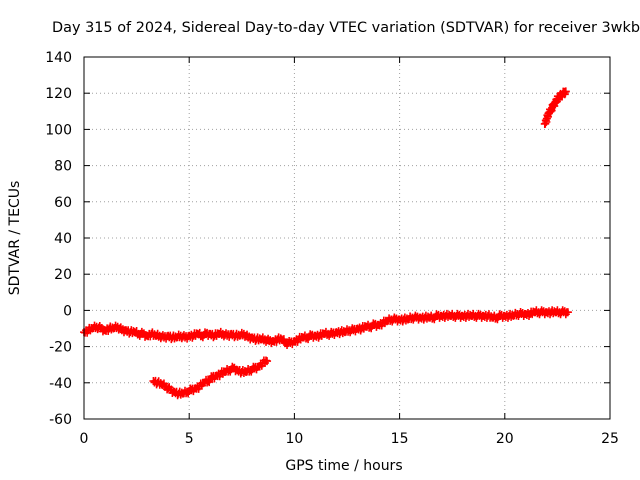 This screenshot has height=480, width=640. I want to click on y-tick-label: -20, so click(60, 348).